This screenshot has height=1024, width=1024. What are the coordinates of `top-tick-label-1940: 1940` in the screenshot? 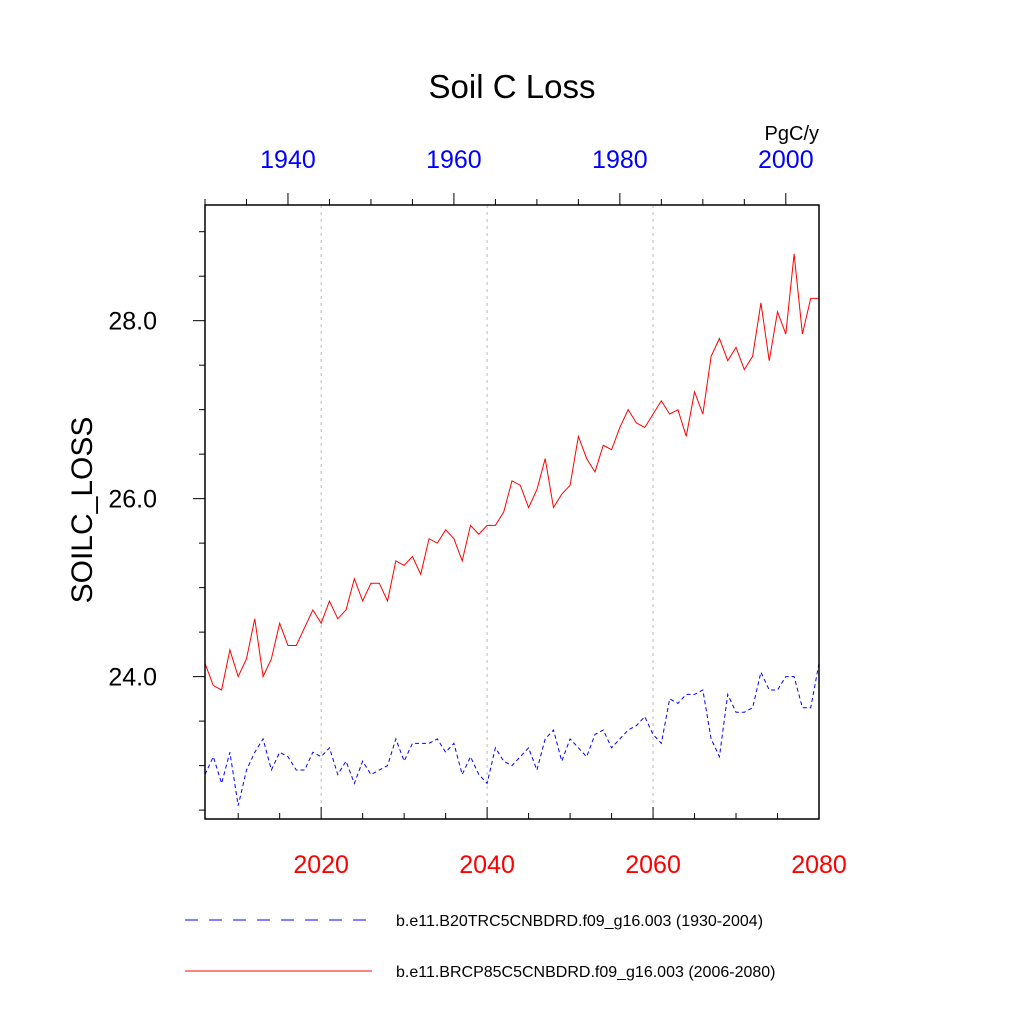 It's located at (288, 160).